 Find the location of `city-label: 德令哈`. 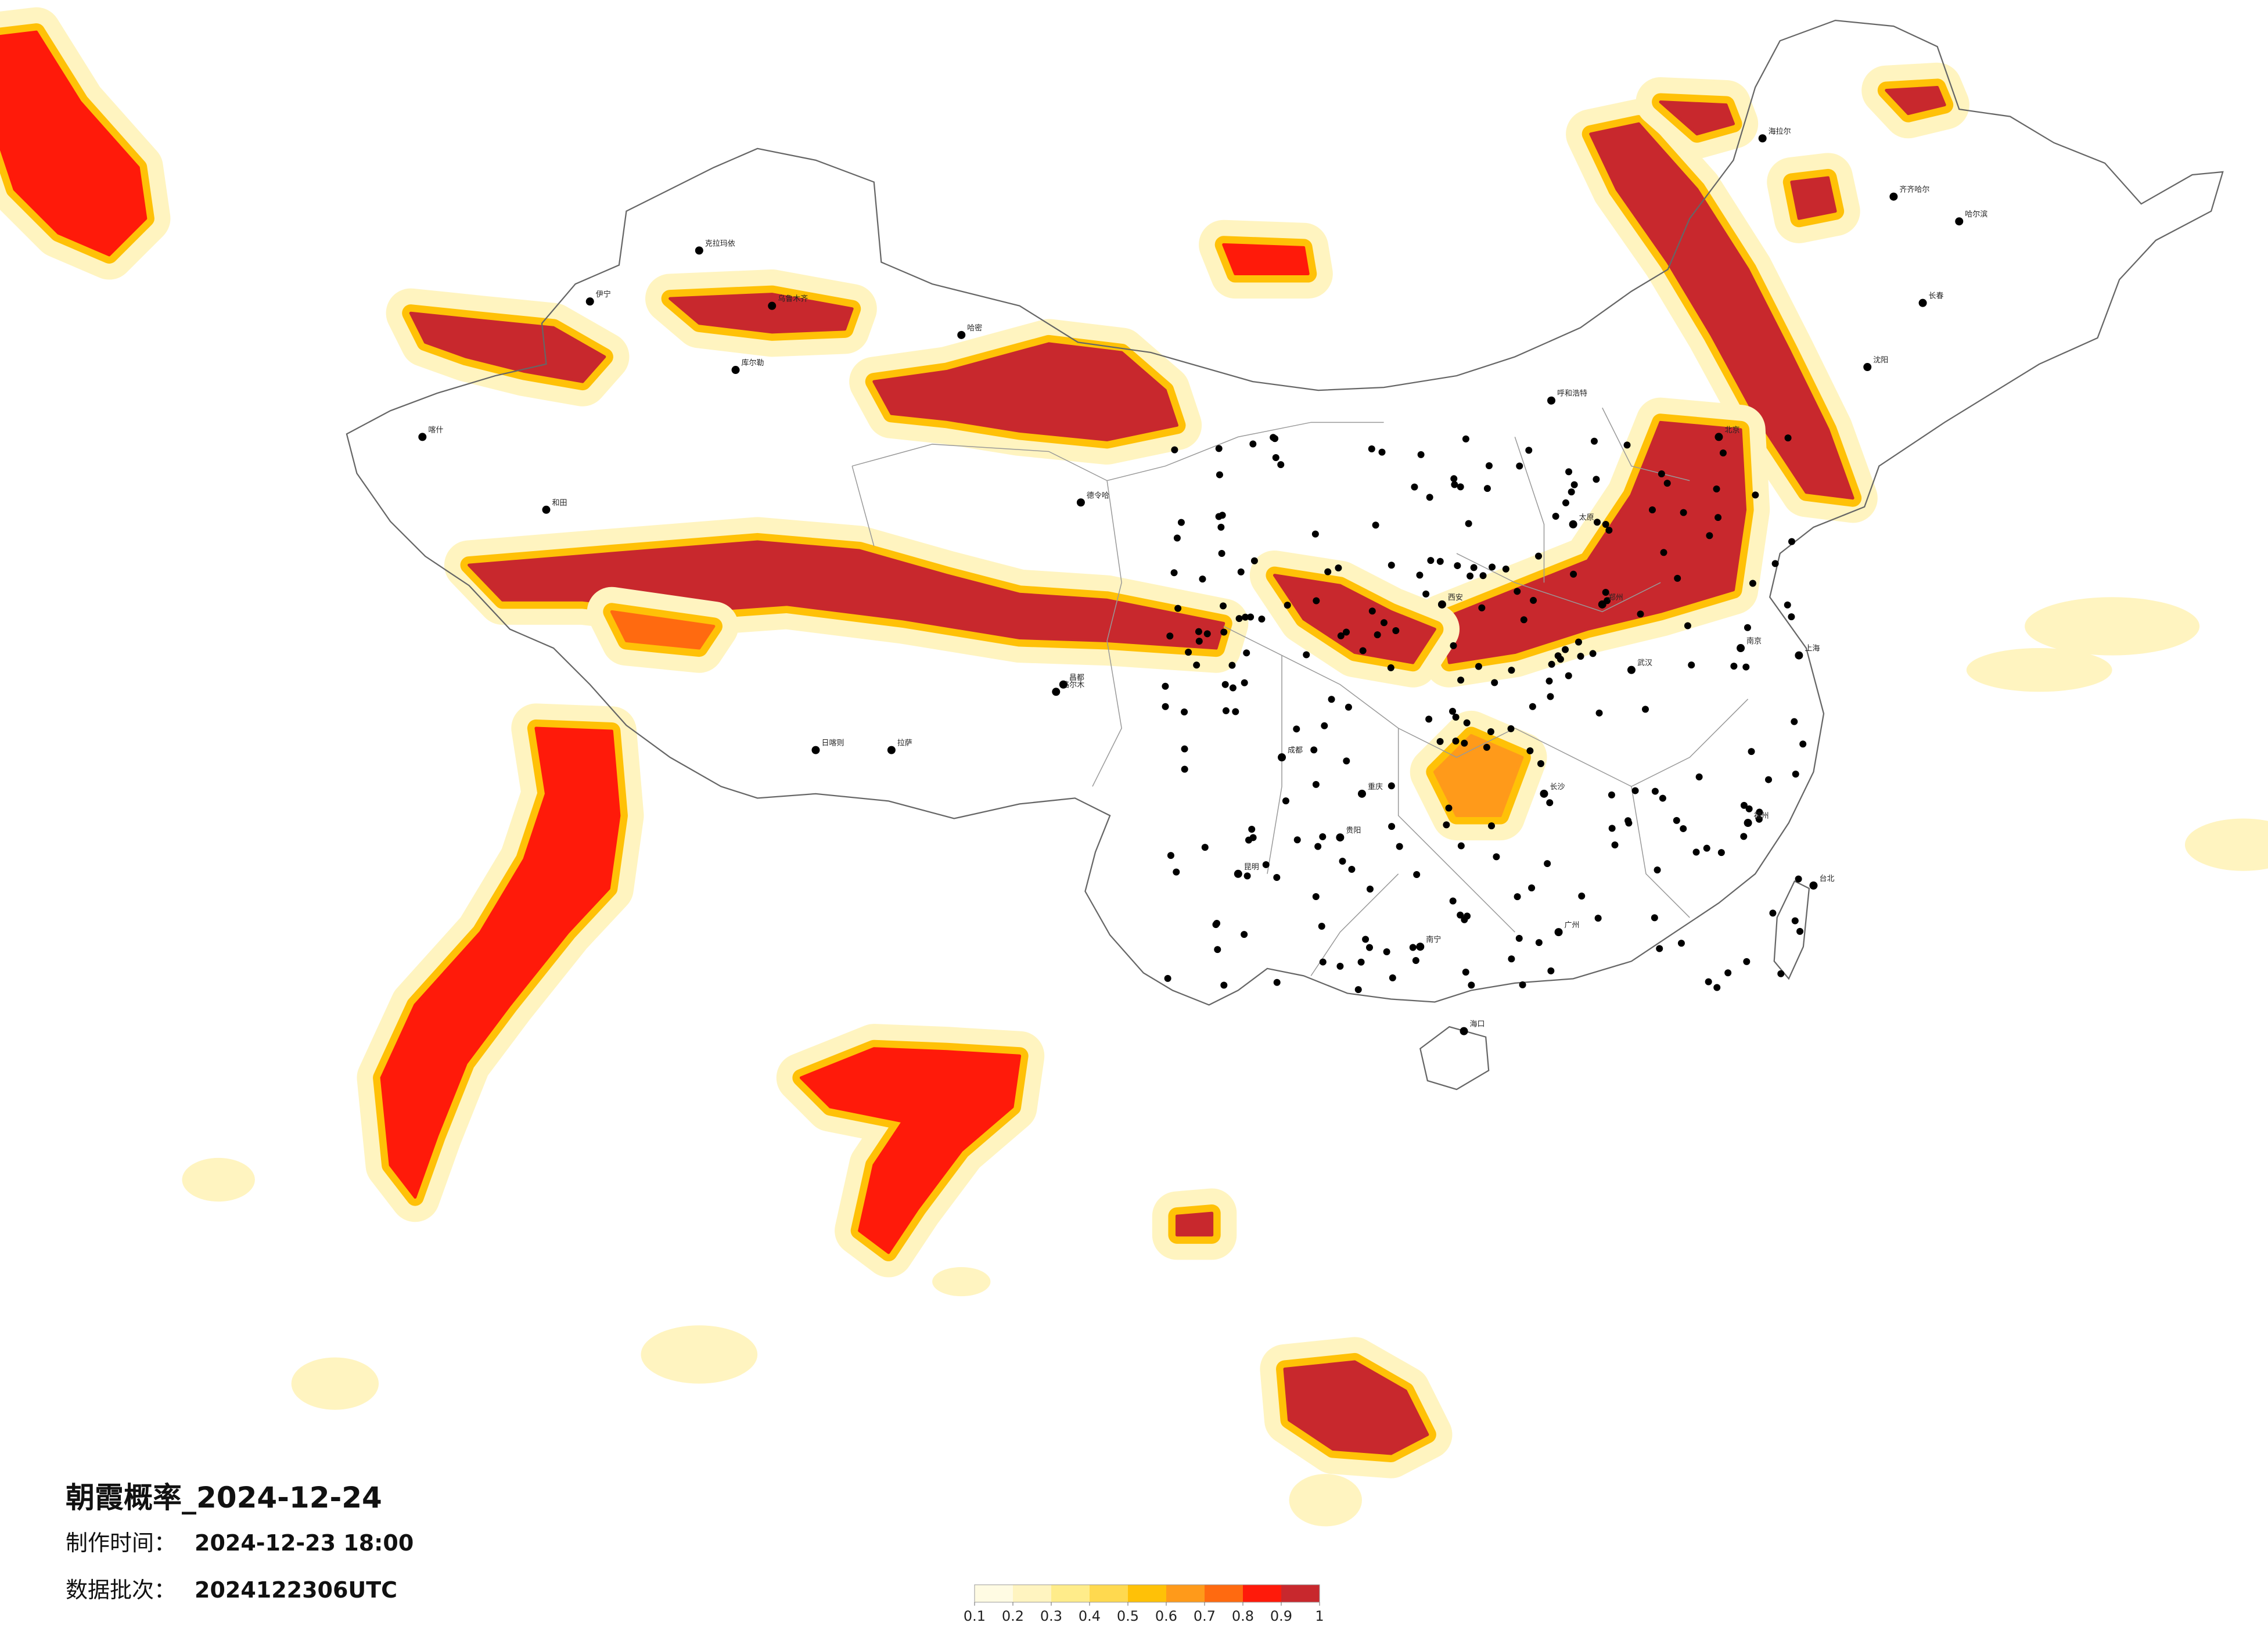

city-label: 德令哈 is located at coordinates (1098, 495).